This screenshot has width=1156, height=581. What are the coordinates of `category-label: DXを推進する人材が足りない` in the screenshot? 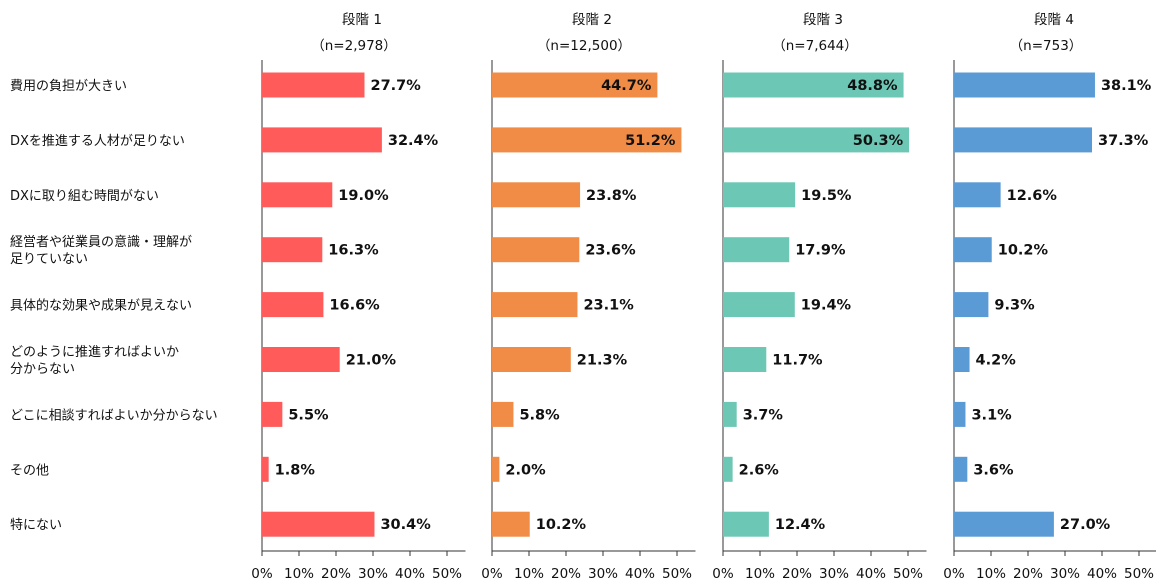 It's located at (97, 141).